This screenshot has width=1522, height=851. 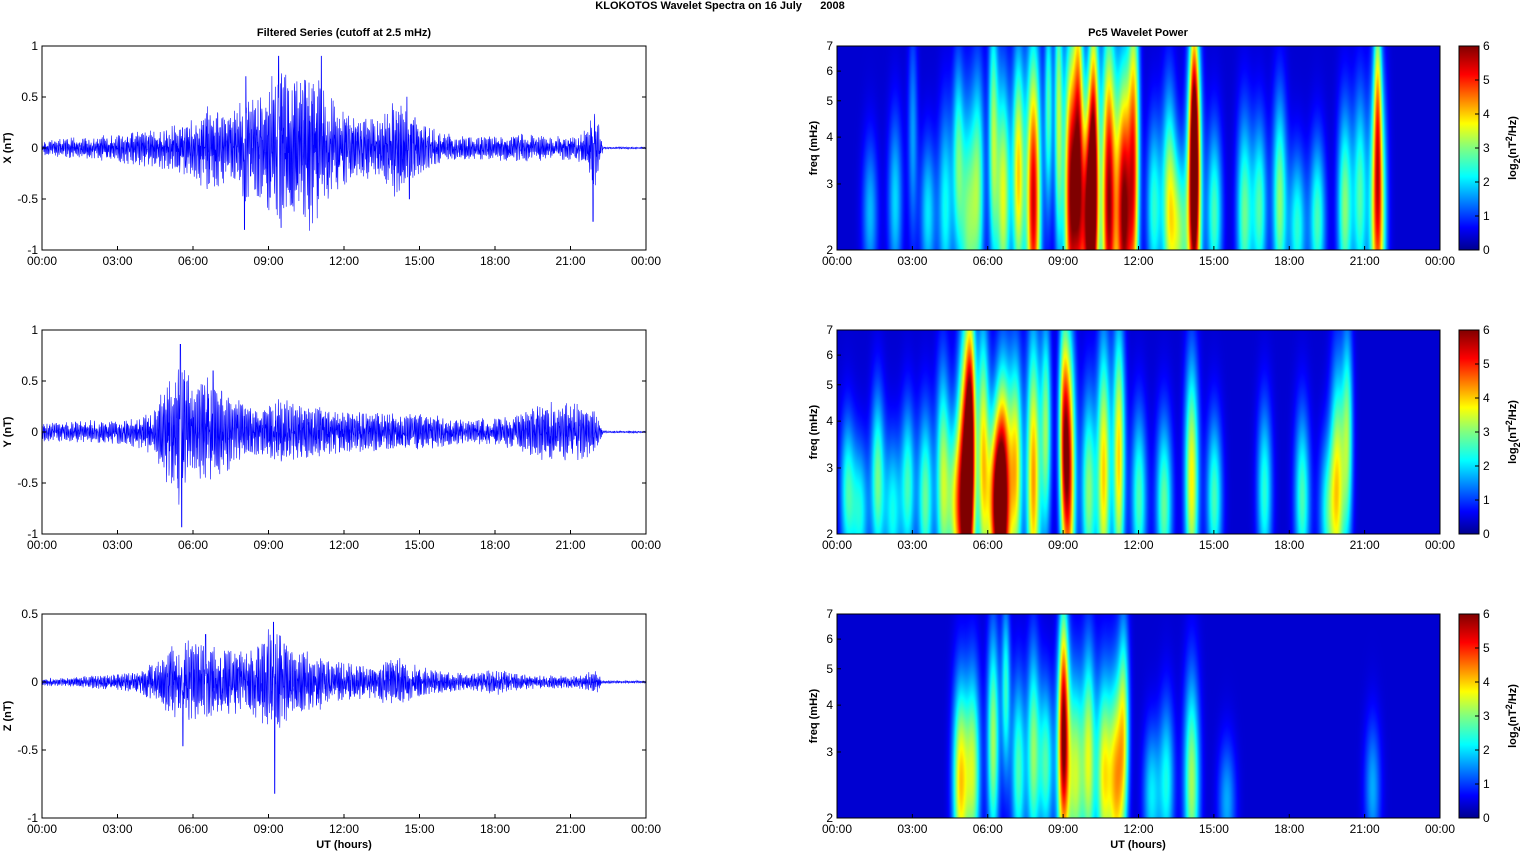 What do you see at coordinates (719, 6) in the screenshot?
I see `figure-title: KLOKOTOS Wavelet Spectra on 16 July 2008` at bounding box center [719, 6].